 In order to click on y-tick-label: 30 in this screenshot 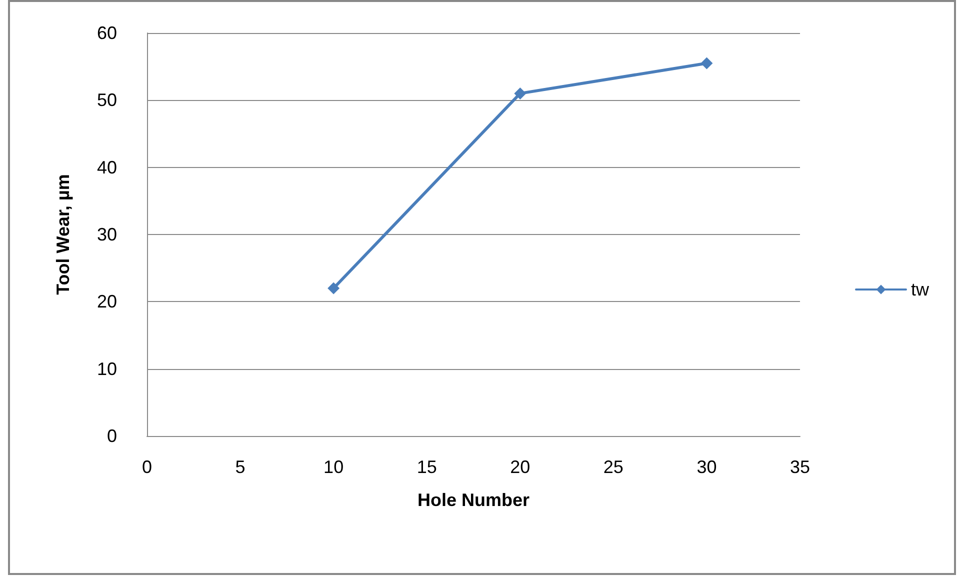, I will do `click(106, 234)`.